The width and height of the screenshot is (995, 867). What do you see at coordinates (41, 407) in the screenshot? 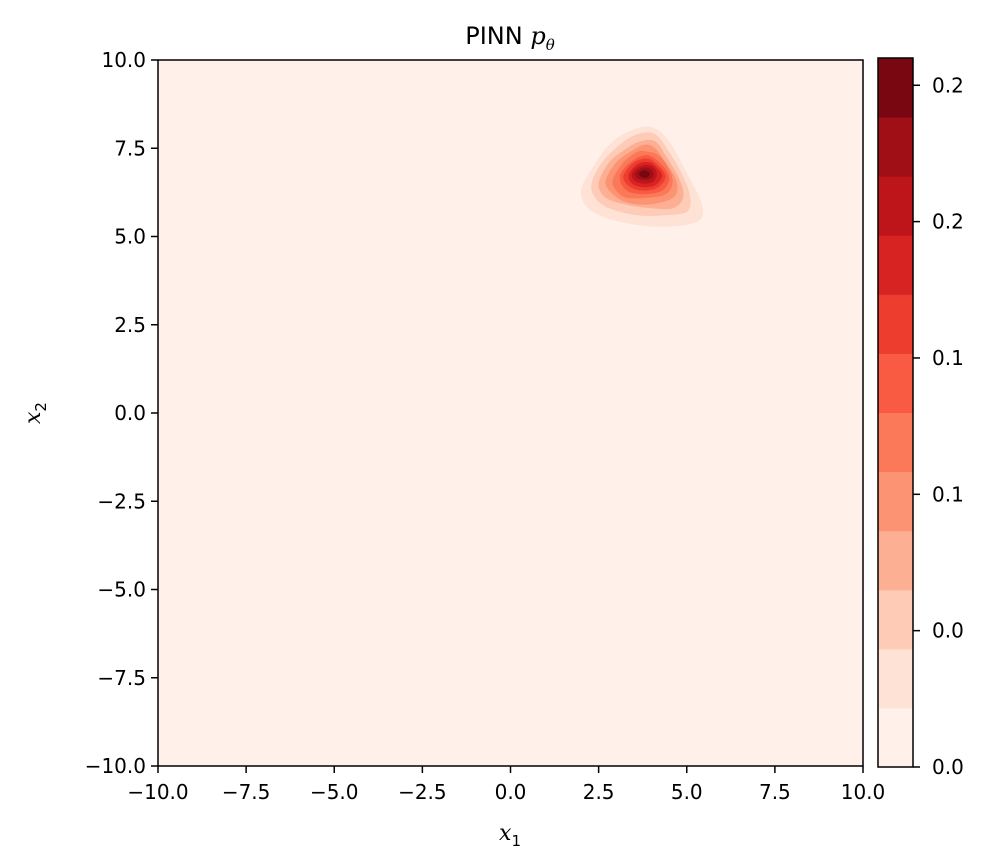
I see `y-axis-label-subscript: 2` at bounding box center [41, 407].